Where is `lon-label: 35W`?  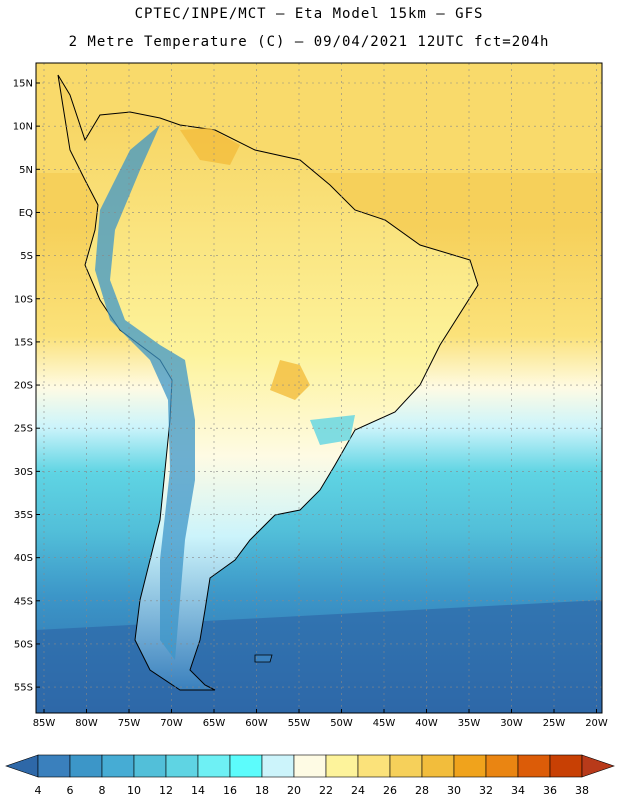
lon-label: 35W is located at coordinates (469, 723).